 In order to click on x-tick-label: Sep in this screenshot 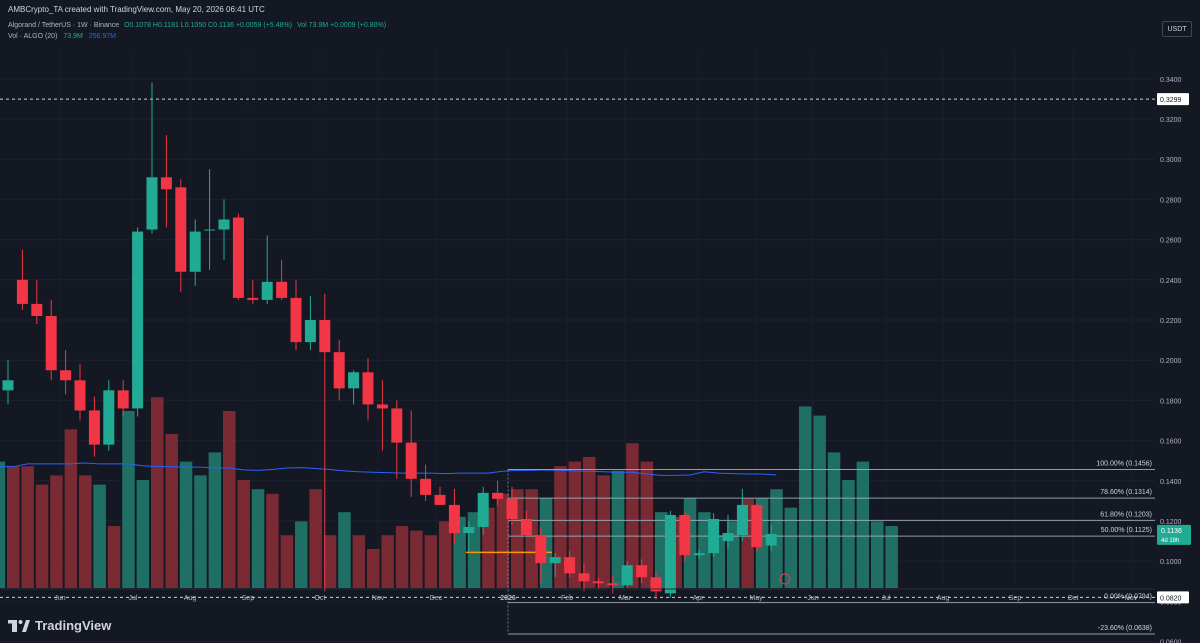, I will do `click(248, 598)`.